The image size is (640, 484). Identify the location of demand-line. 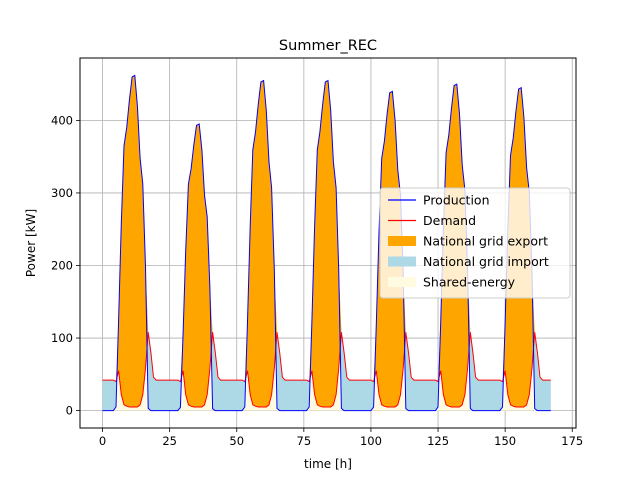
(326, 370).